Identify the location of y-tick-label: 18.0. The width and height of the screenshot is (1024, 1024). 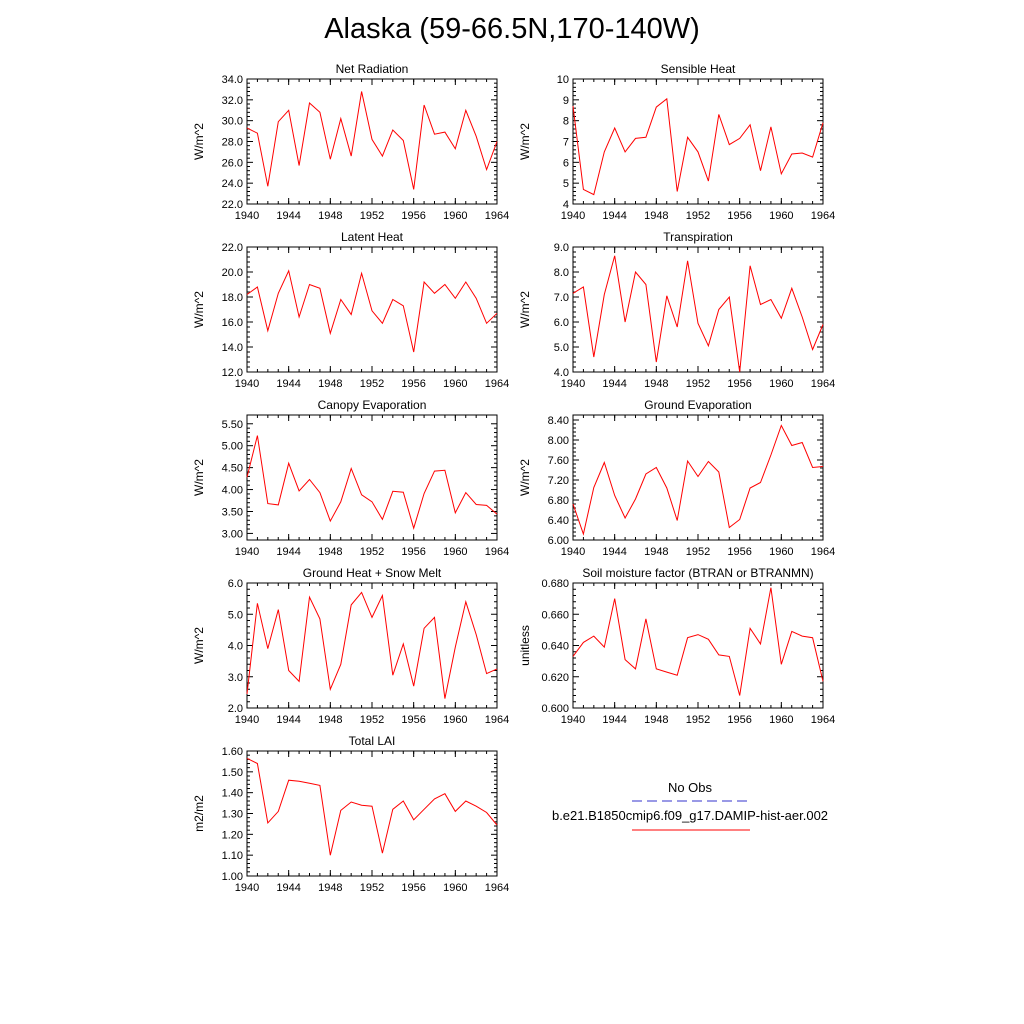
(232, 298).